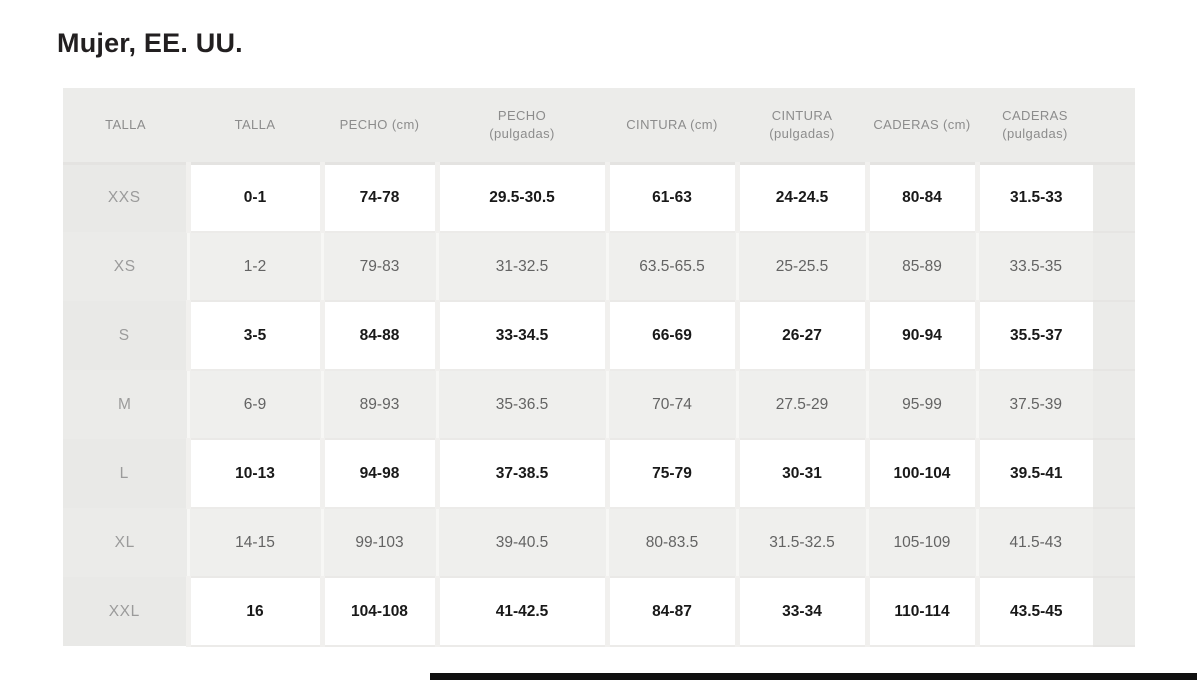 This screenshot has height=680, width=1197. Describe the element at coordinates (378, 474) in the screenshot. I see `measurement-value: 94-98` at that location.